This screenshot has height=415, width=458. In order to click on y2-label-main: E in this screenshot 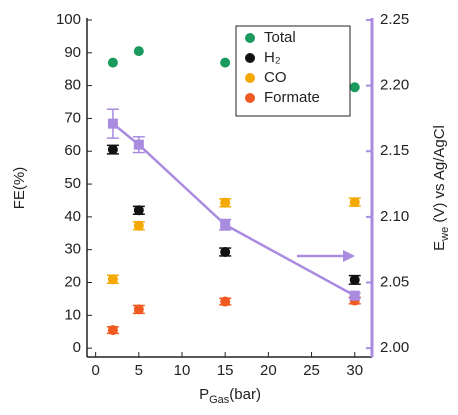, I will do `click(439, 246)`.